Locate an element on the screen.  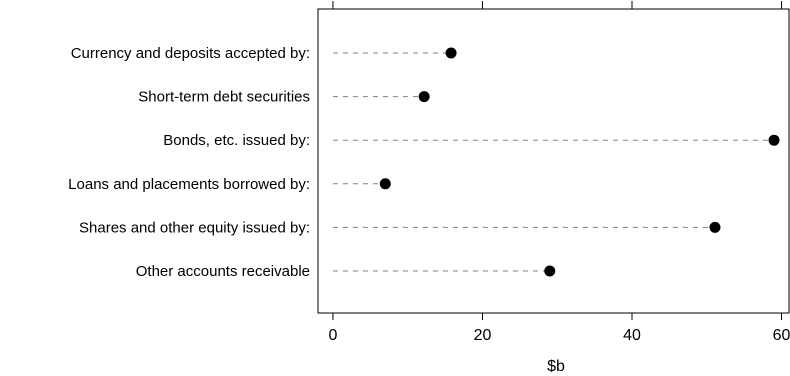
x-tick-label: 60 is located at coordinates (781, 335).